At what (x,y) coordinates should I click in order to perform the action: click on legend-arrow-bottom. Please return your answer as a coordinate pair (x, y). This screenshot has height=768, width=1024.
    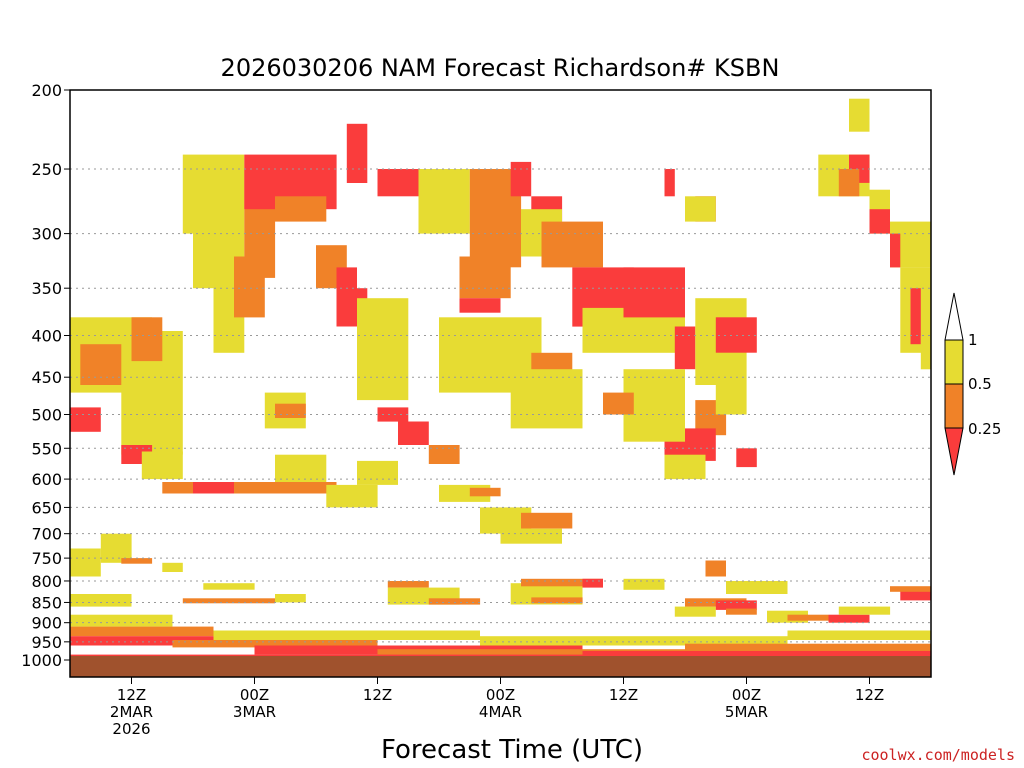
    Looking at the image, I should click on (954, 451).